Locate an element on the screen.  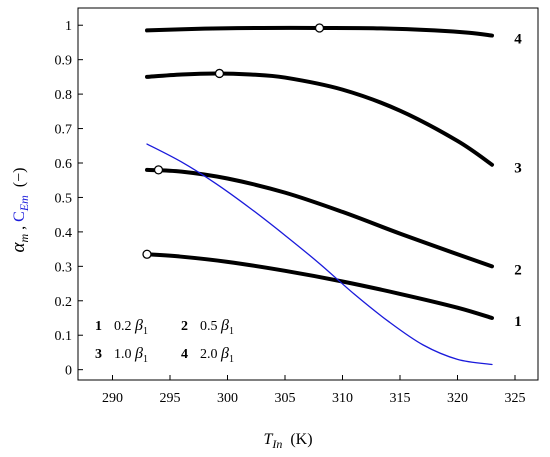
y-axis-title-c-sub: Em is located at coordinates (24, 203).